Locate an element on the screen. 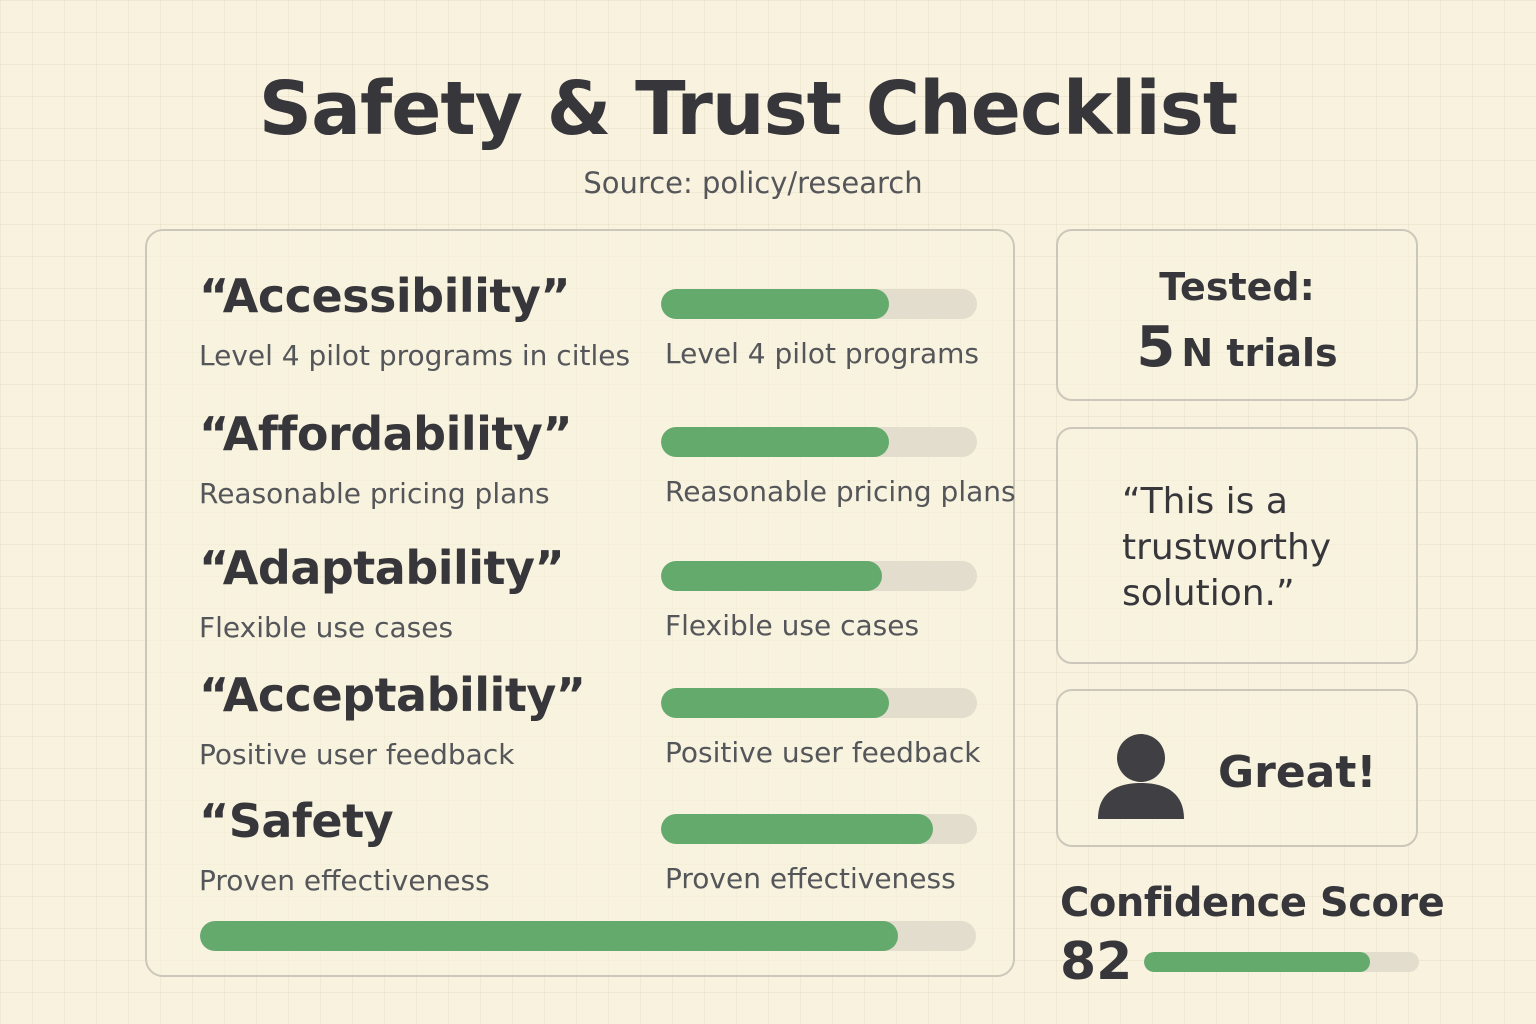  checklist-item-title: “Safety is located at coordinates (296, 821).